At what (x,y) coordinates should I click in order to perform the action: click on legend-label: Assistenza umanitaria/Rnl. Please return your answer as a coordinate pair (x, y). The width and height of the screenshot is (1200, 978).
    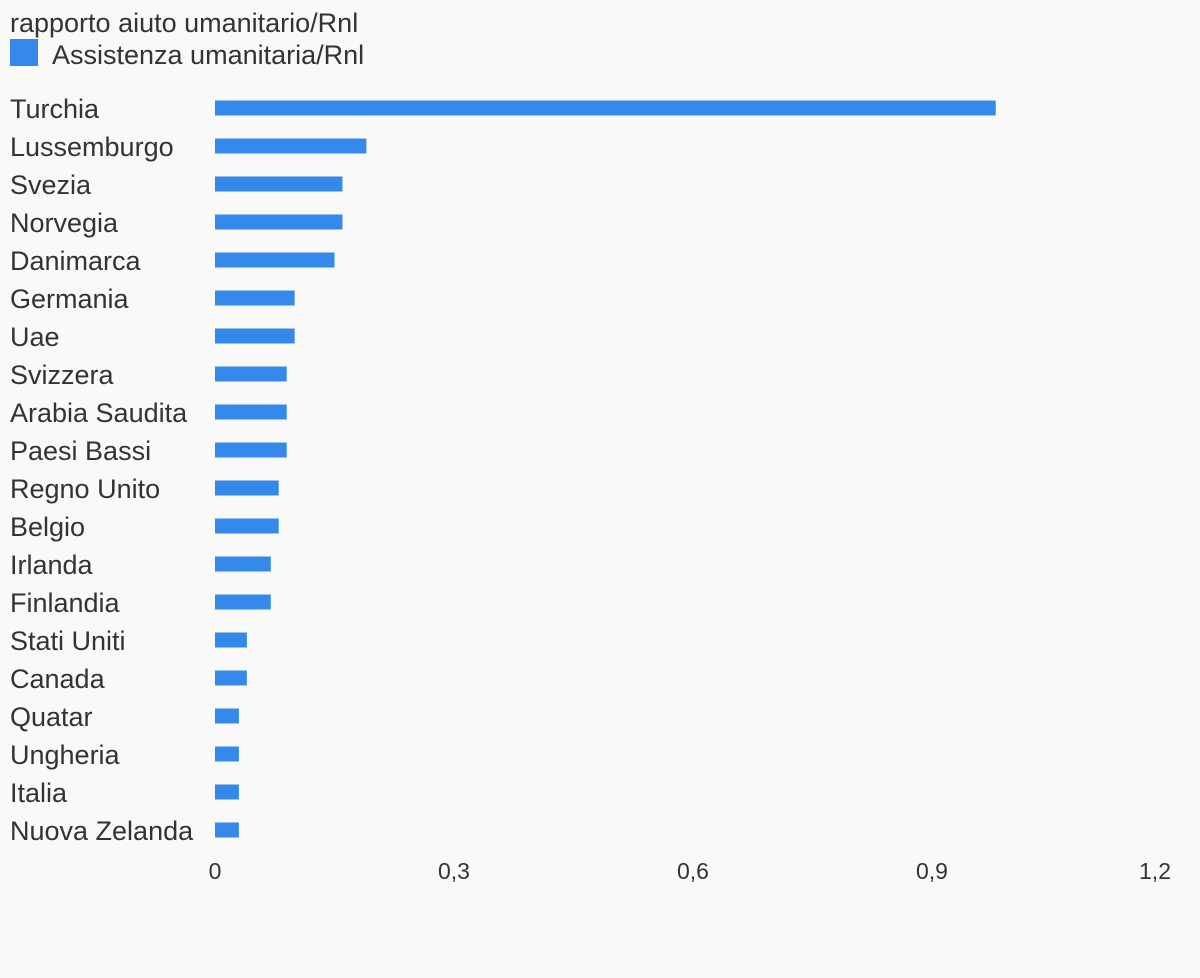
    Looking at the image, I should click on (208, 55).